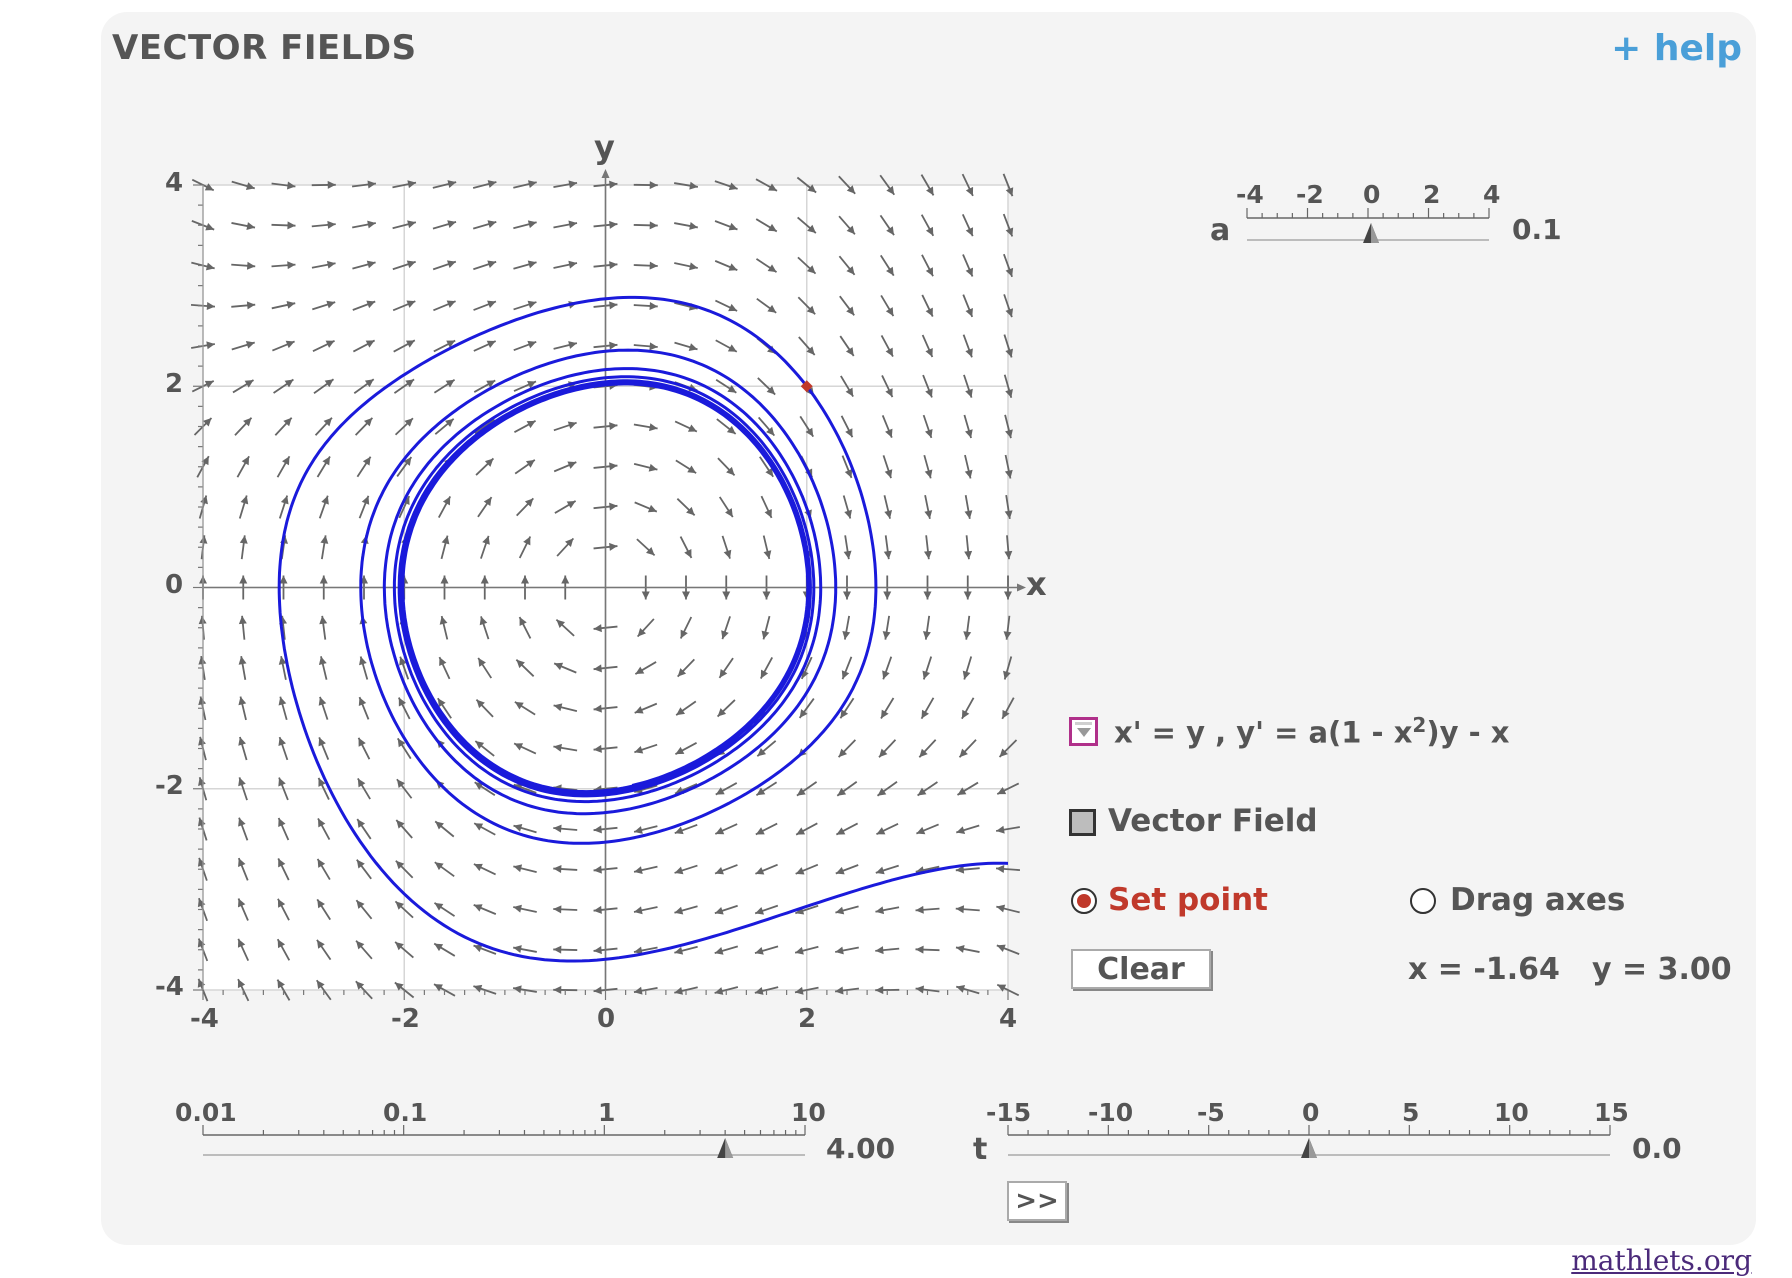 The height and width of the screenshot is (1278, 1792). What do you see at coordinates (1008, 1019) in the screenshot?
I see `x-tick-label: 4` at bounding box center [1008, 1019].